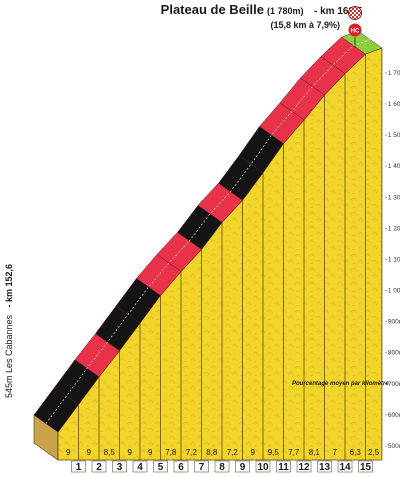 Image resolution: width=400 pixels, height=477 pixels. Describe the element at coordinates (315, 452) in the screenshot. I see `gradient-label: 8,1` at that location.